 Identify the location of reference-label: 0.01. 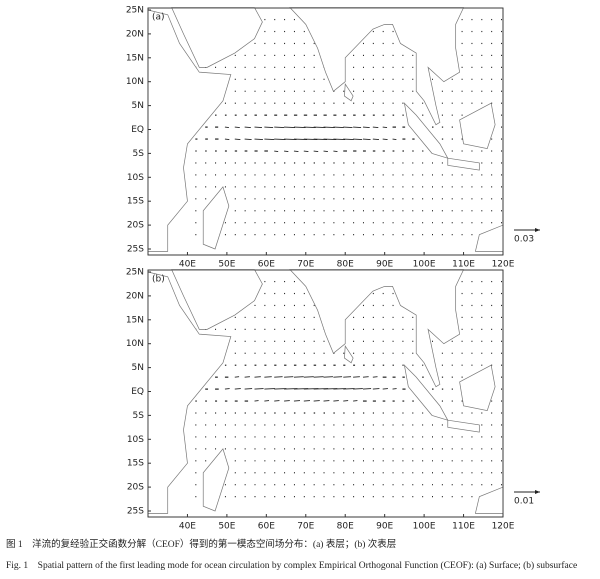
(524, 502).